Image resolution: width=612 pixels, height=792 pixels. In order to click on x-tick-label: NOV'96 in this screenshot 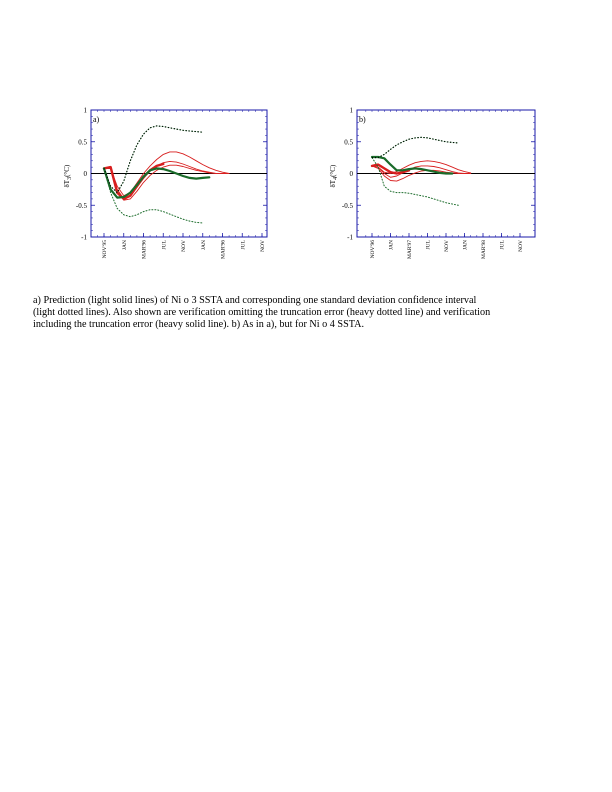, I will do `click(373, 249)`.